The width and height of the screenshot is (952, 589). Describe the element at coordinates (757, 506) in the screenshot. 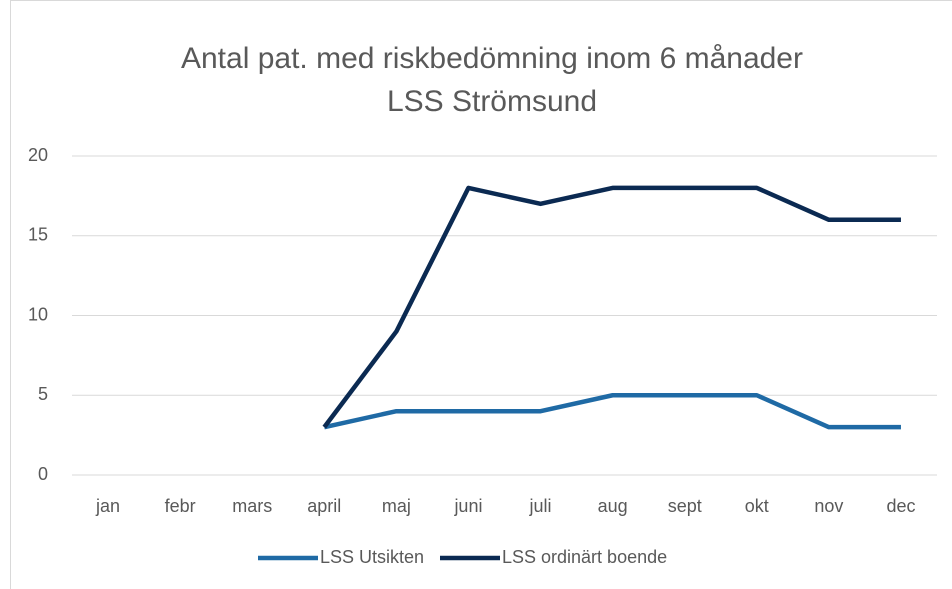

I see `x-tick-label: okt` at that location.